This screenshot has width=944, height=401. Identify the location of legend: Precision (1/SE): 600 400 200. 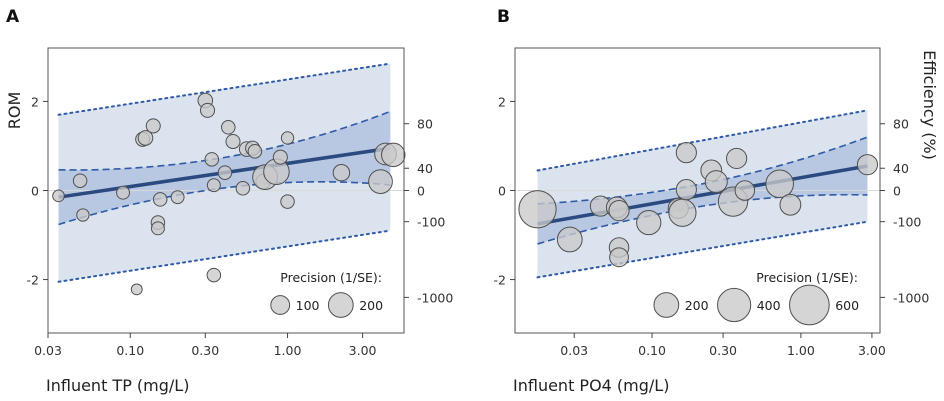
(756, 298).